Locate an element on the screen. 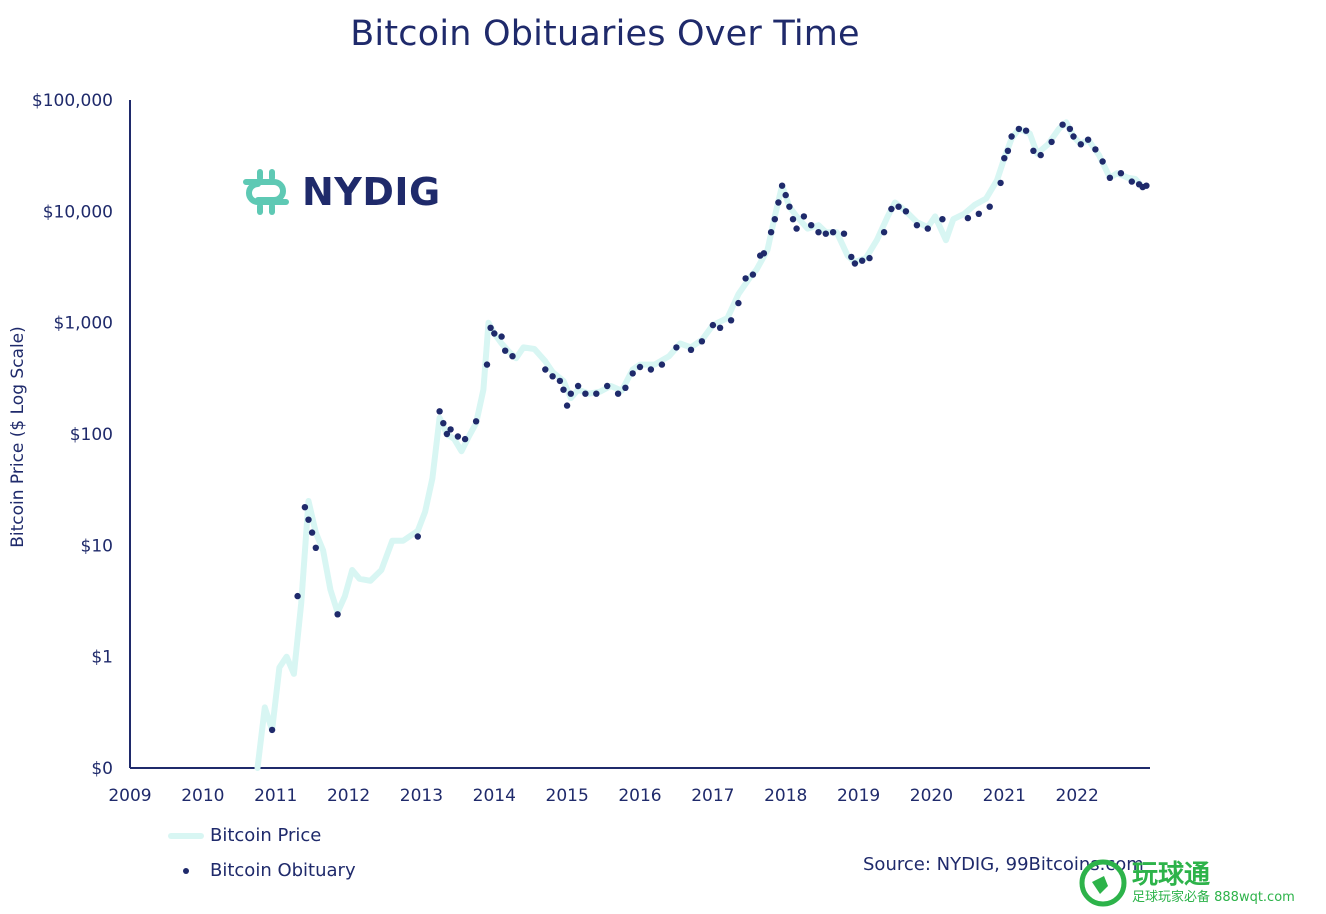 This screenshot has height=914, width=1326. x-tick-label: 2010 is located at coordinates (202, 796).